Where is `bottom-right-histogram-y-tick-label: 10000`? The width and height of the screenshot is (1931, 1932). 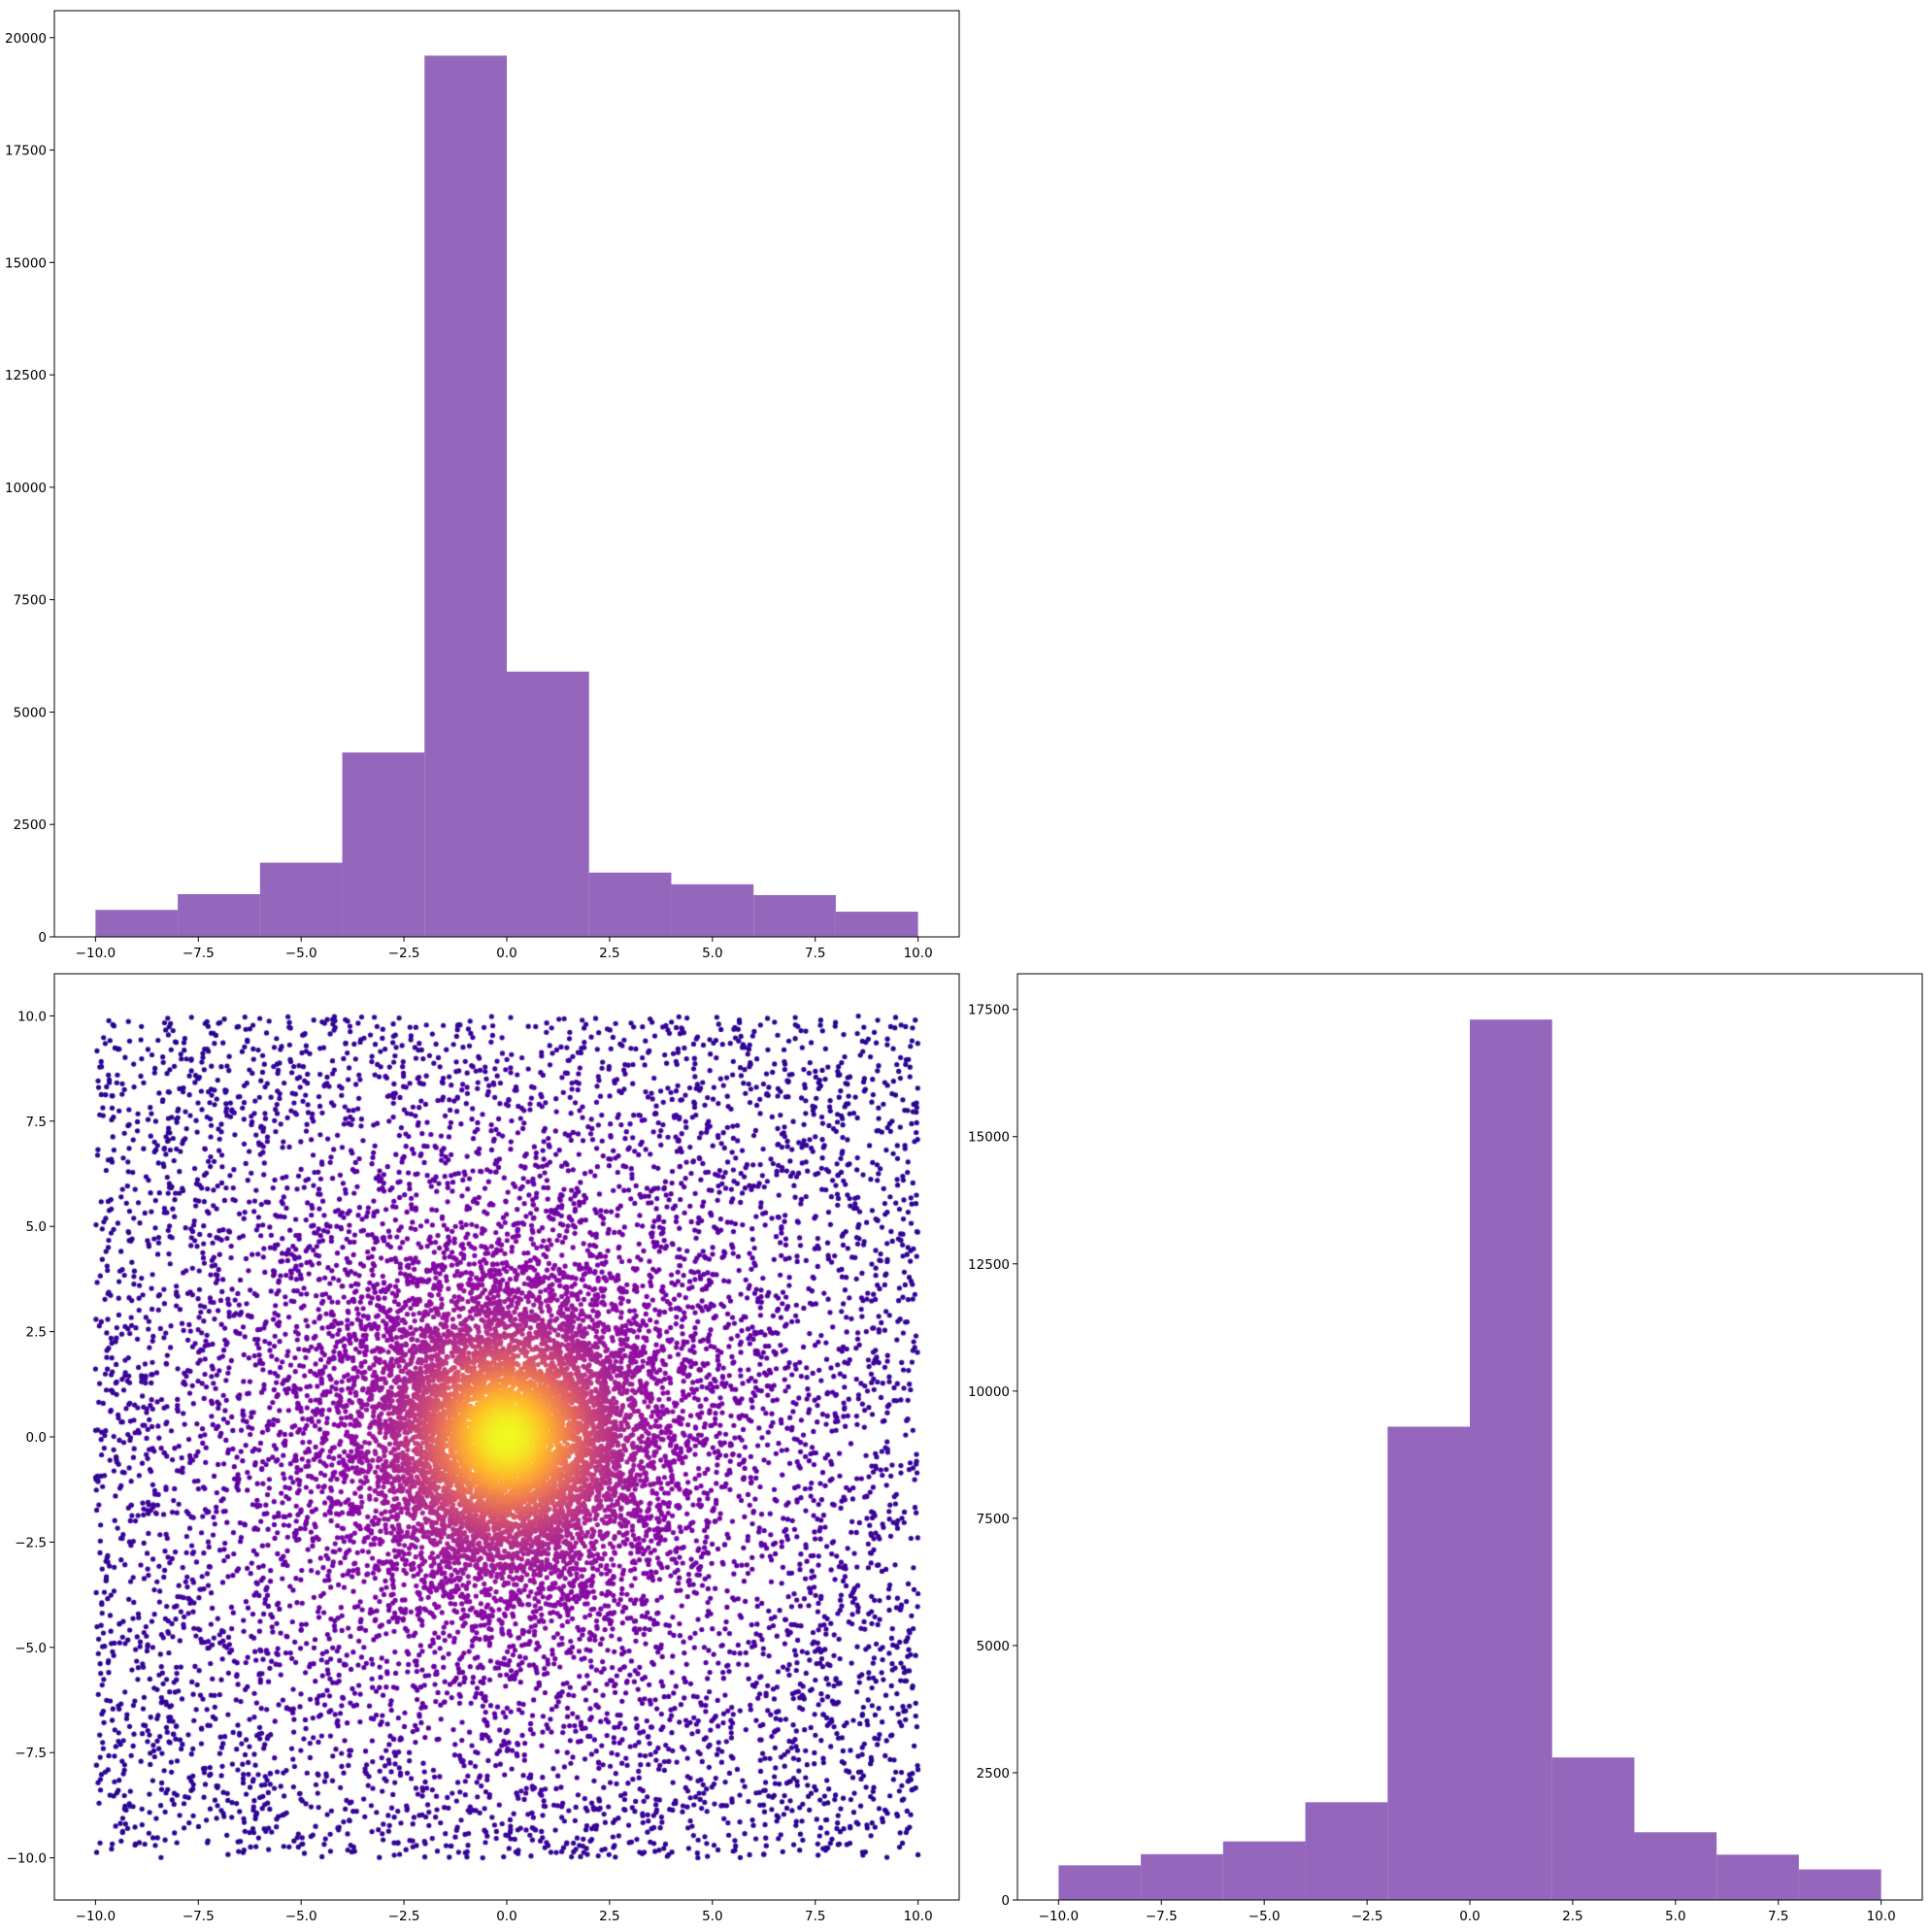 bottom-right-histogram-y-tick-label: 10000 is located at coordinates (989, 1392).